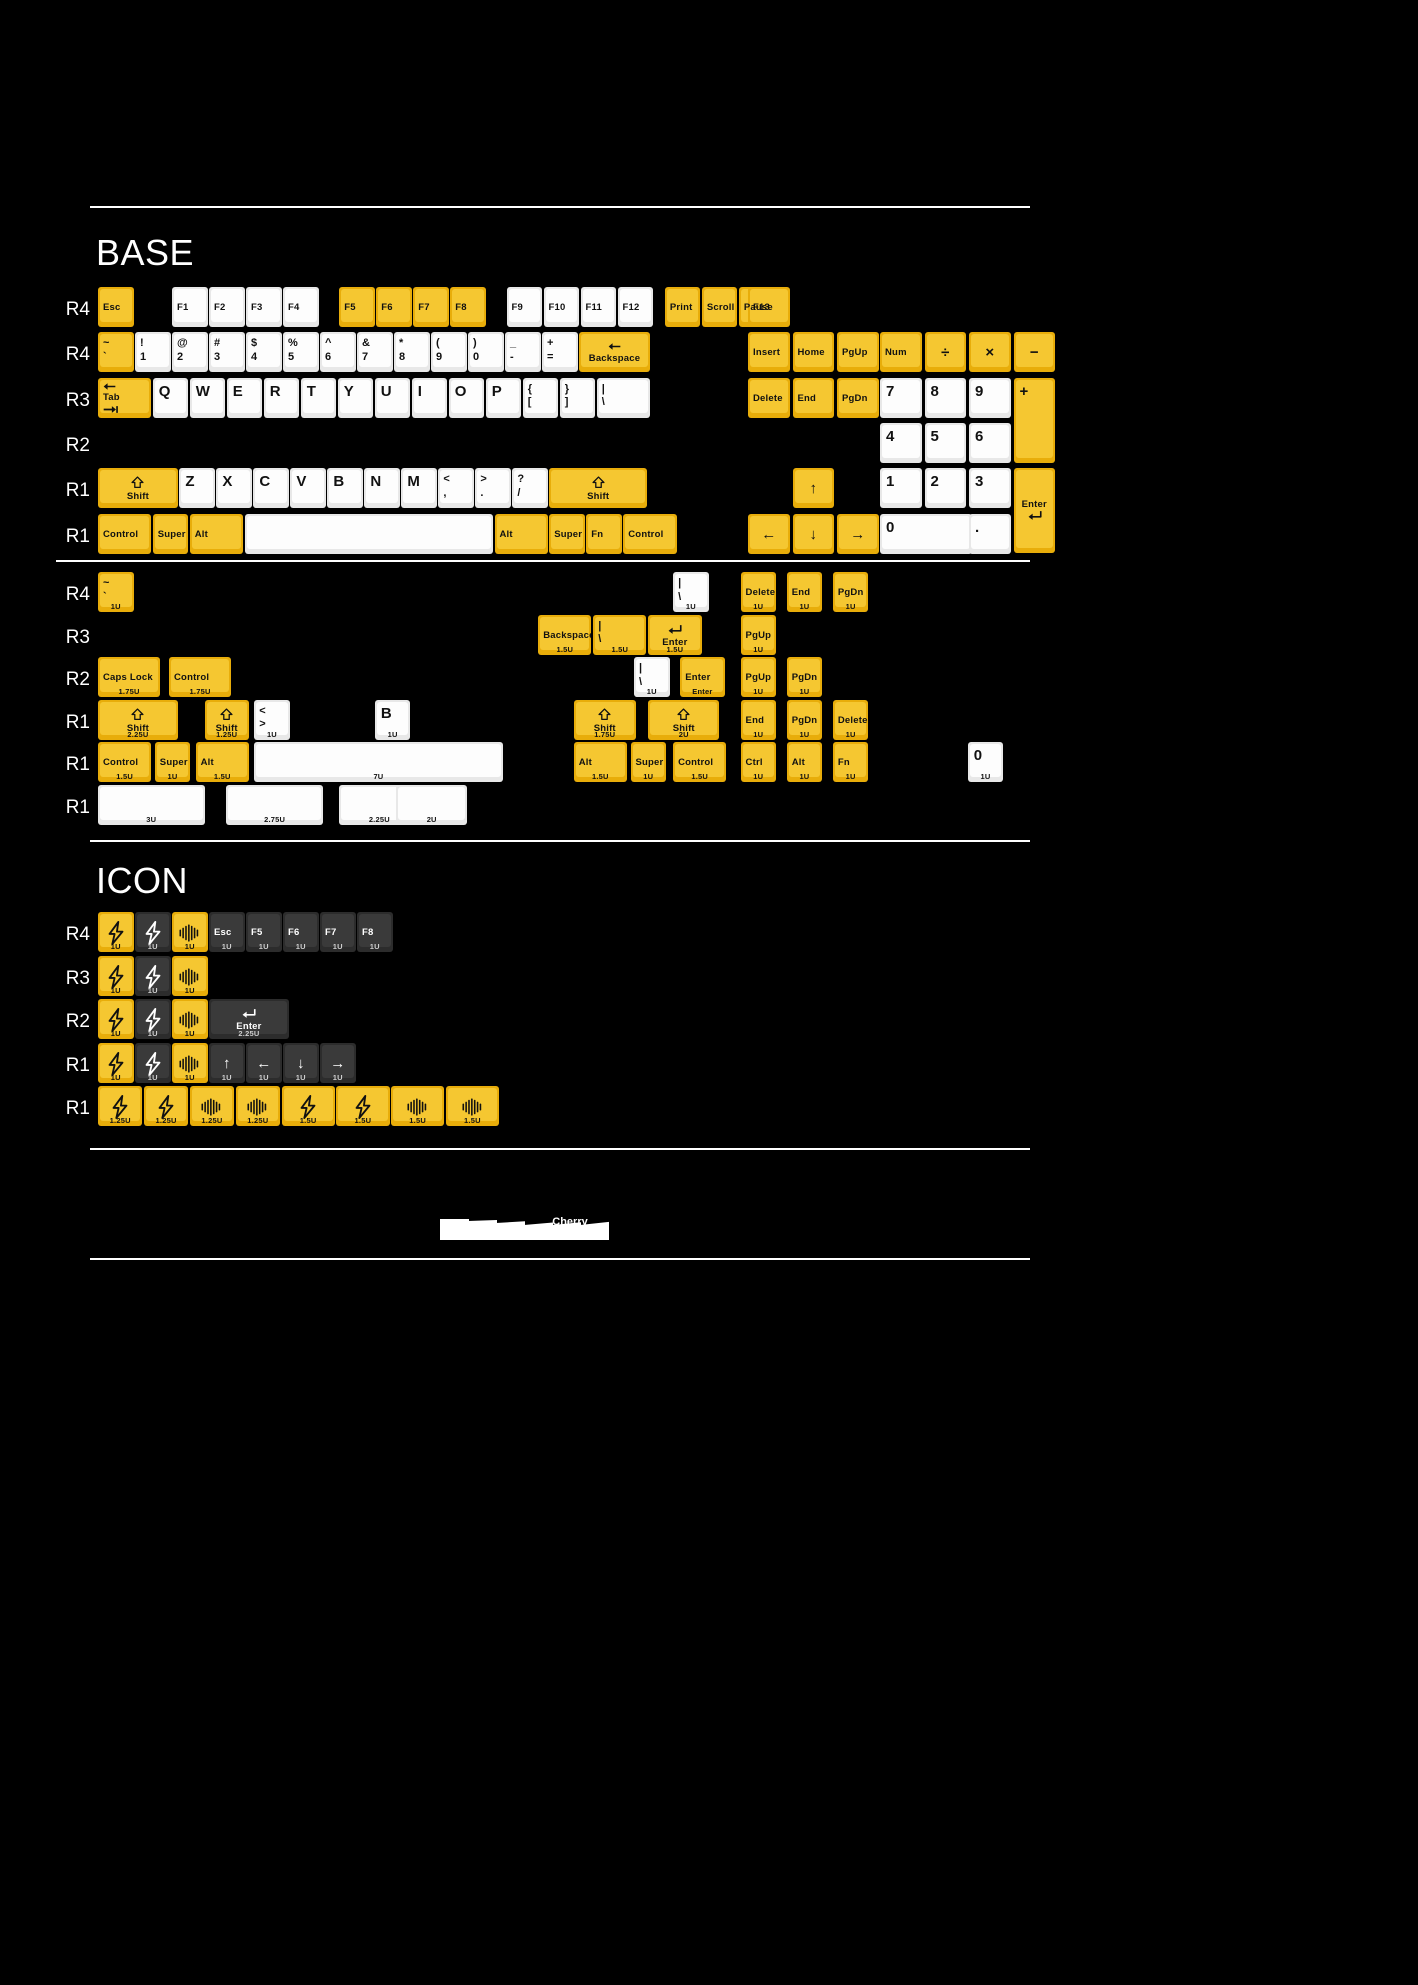  What do you see at coordinates (264, 1062) in the screenshot?
I see `keycap-blank: ← 1U` at bounding box center [264, 1062].